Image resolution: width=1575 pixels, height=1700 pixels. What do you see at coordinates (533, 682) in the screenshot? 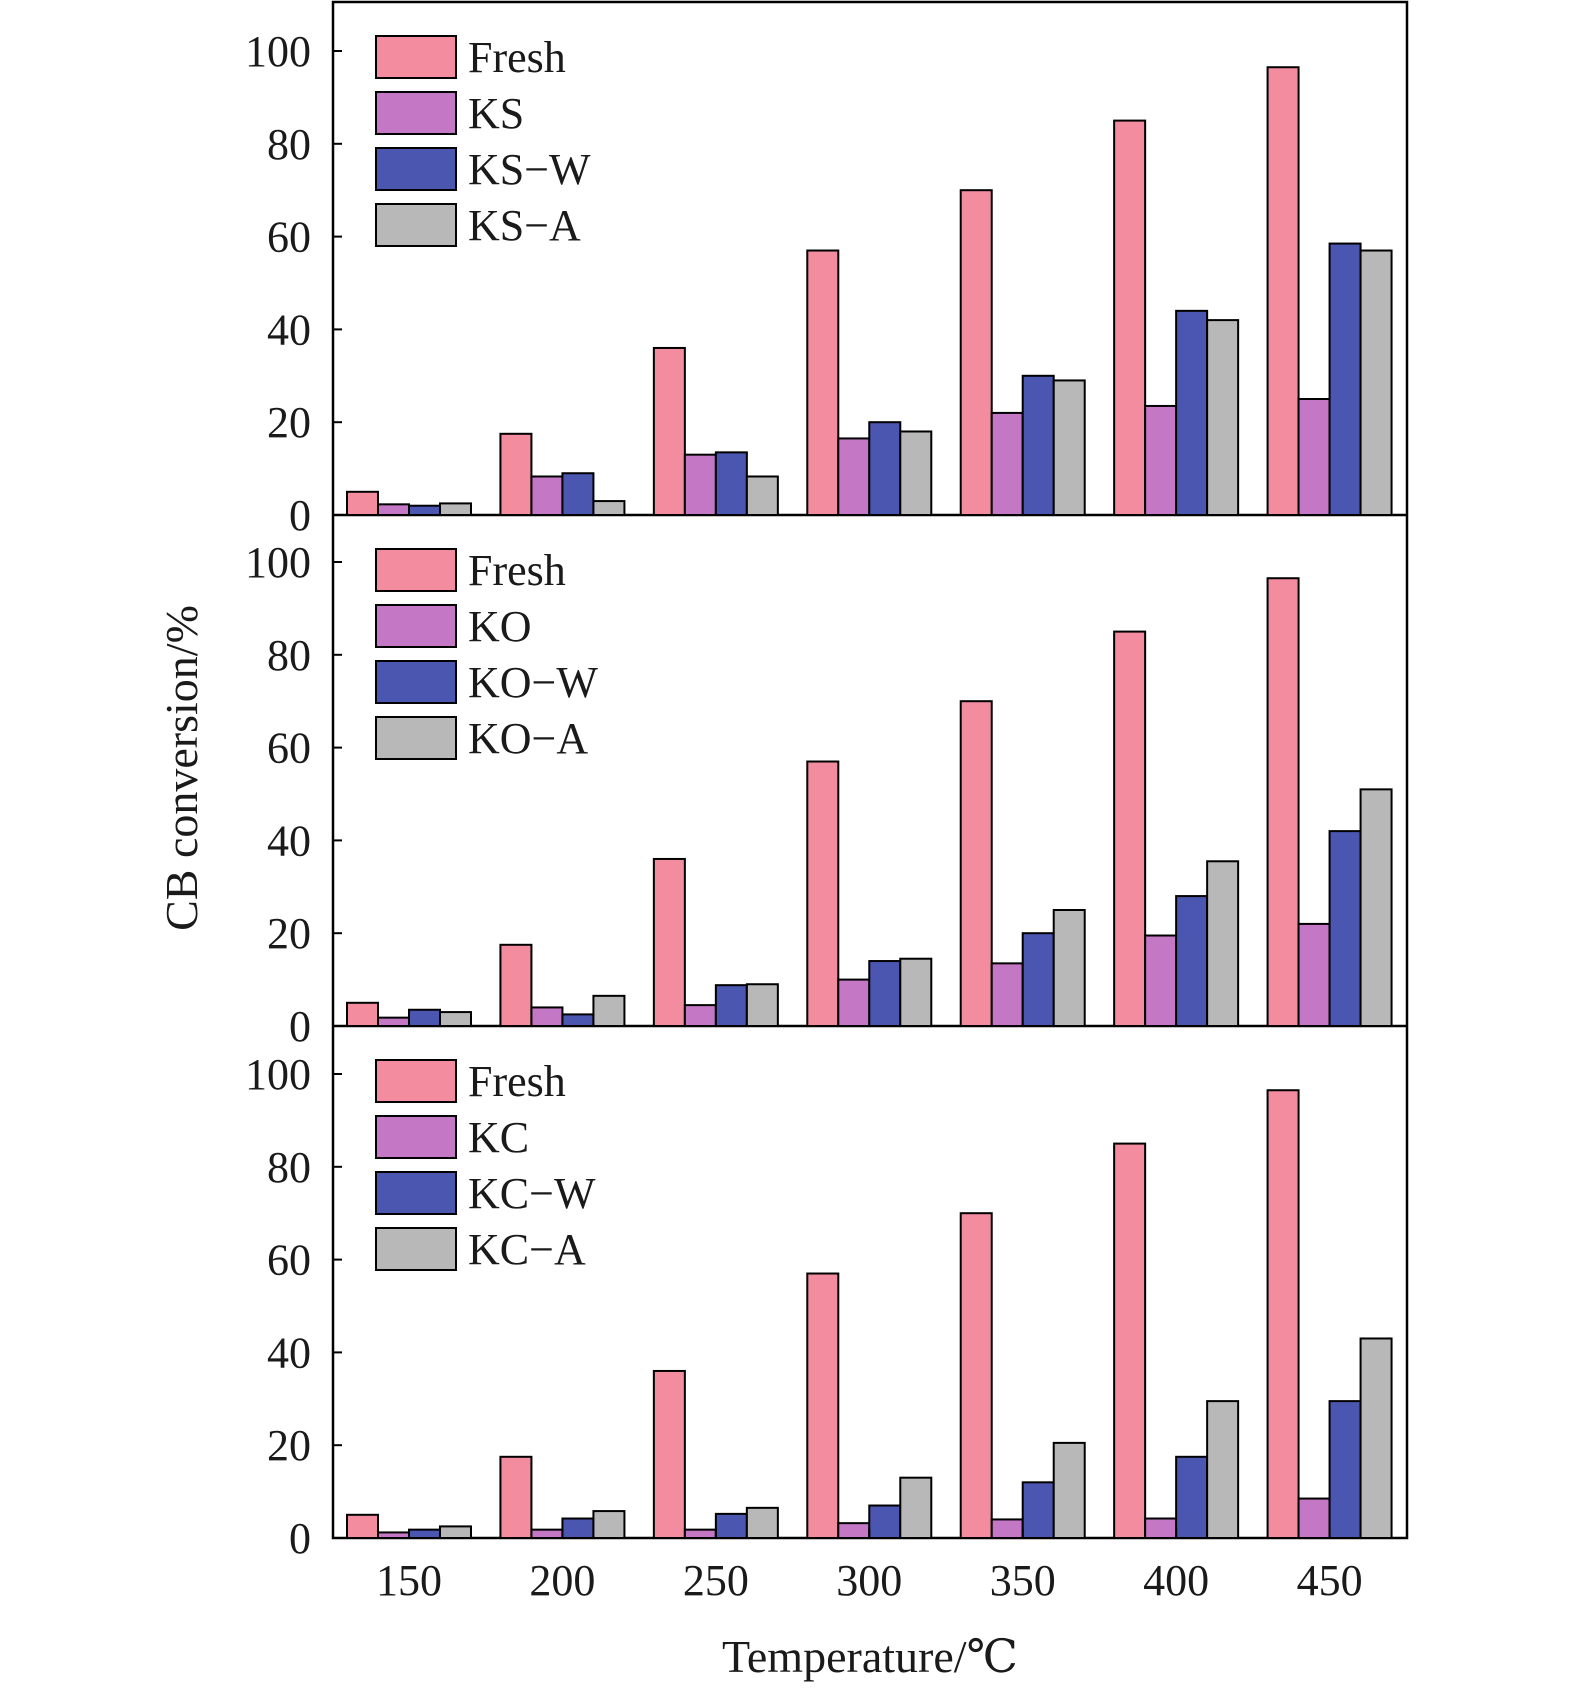
I see `legend-label: KO−W` at bounding box center [533, 682].